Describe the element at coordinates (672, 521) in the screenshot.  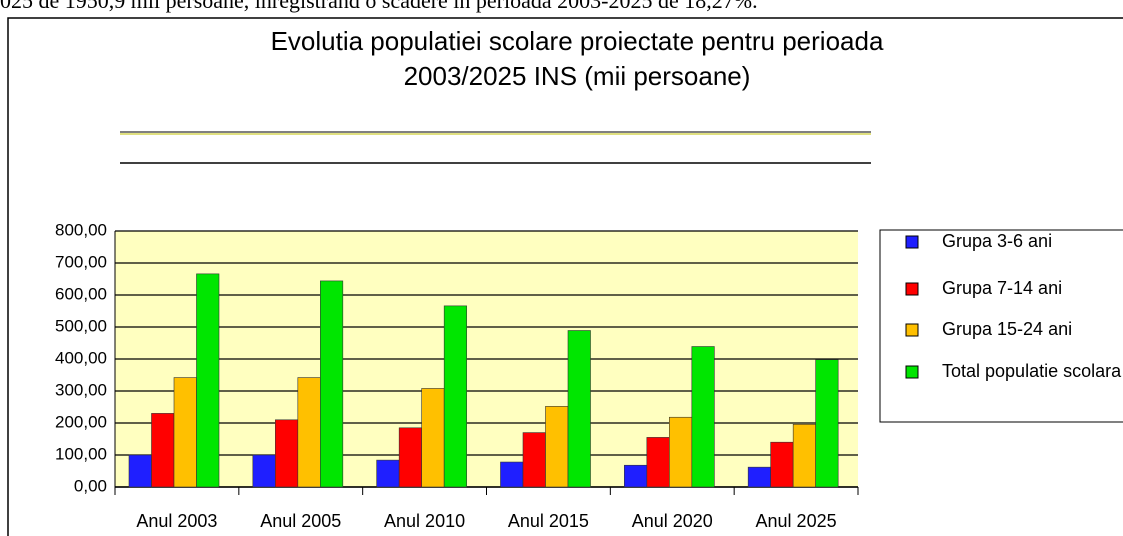
I see `x-tick-label: Anul 2020` at that location.